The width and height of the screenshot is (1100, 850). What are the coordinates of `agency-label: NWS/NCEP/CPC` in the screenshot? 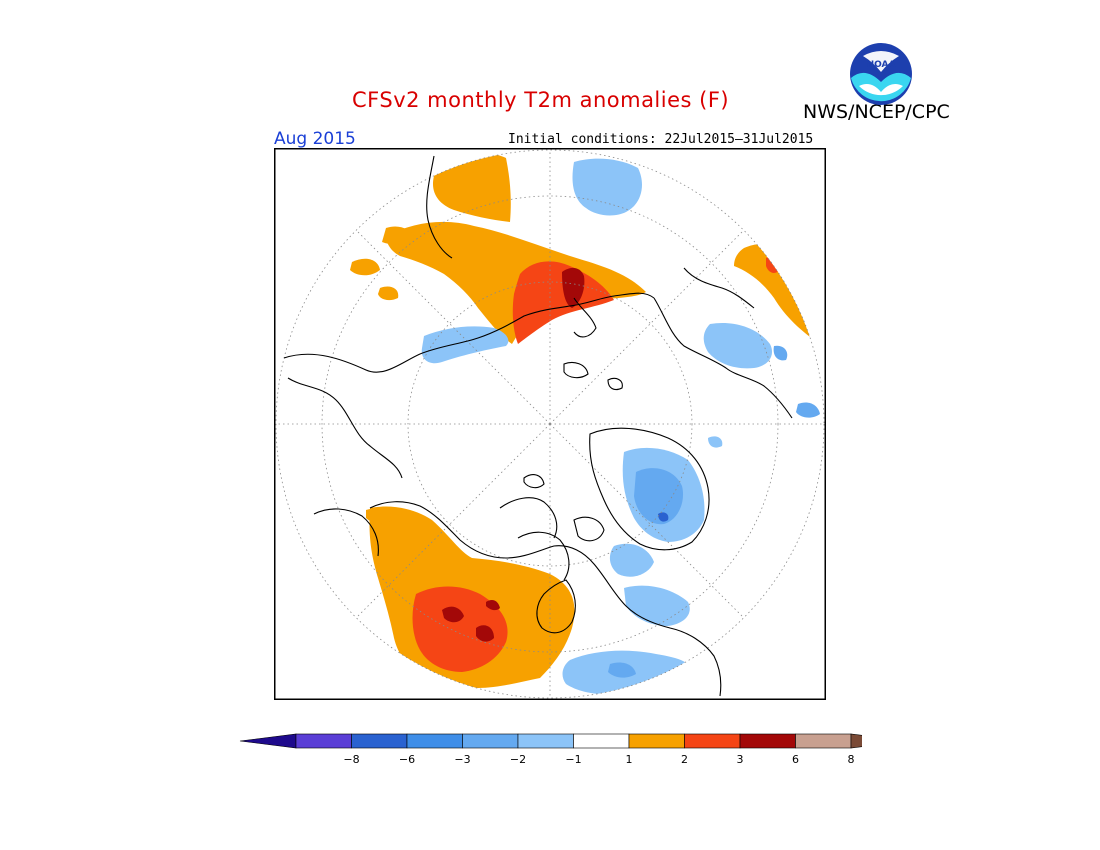 It's located at (876, 112).